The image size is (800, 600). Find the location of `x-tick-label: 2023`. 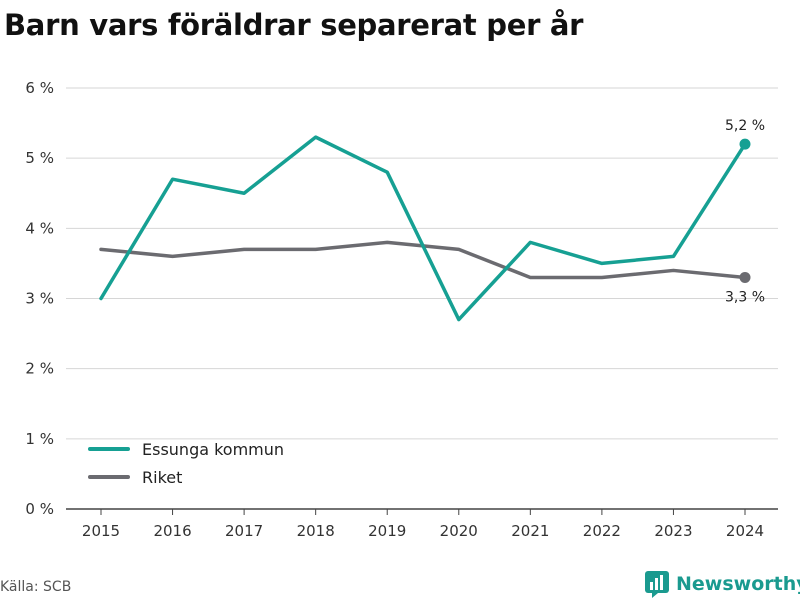

x-tick-label: 2023 is located at coordinates (673, 531).